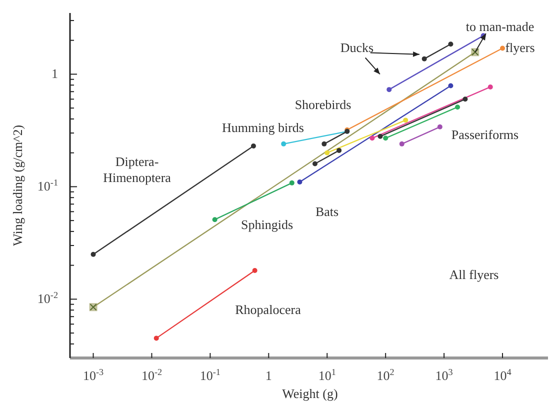 The height and width of the screenshot is (405, 550). I want to click on annotation: Passeriforms, so click(485, 134).